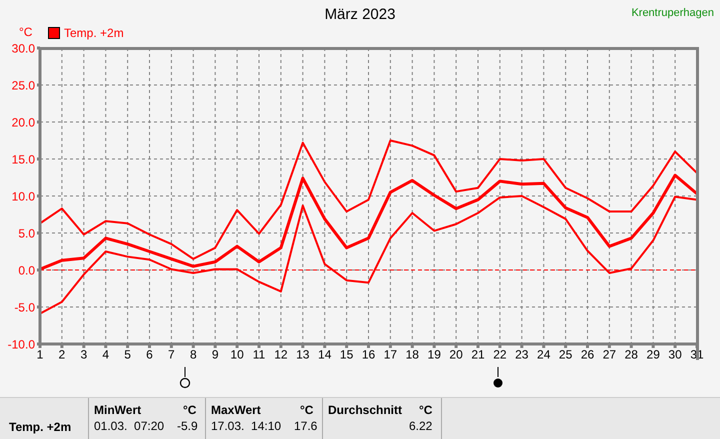 The width and height of the screenshot is (720, 439). What do you see at coordinates (587, 355) in the screenshot?
I see `x-tick-label: 26` at bounding box center [587, 355].